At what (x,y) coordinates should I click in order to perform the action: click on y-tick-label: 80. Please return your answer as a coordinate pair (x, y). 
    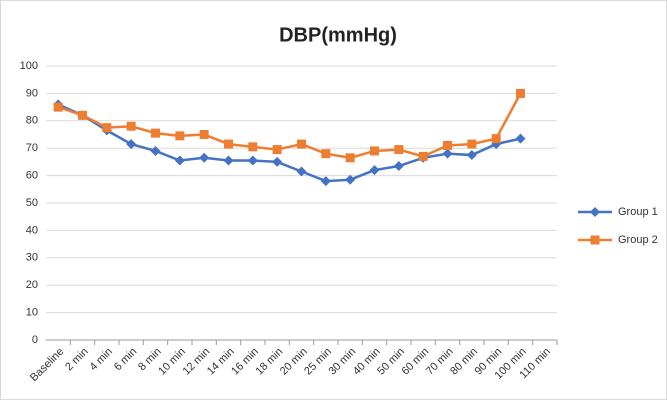
    Looking at the image, I should click on (32, 121).